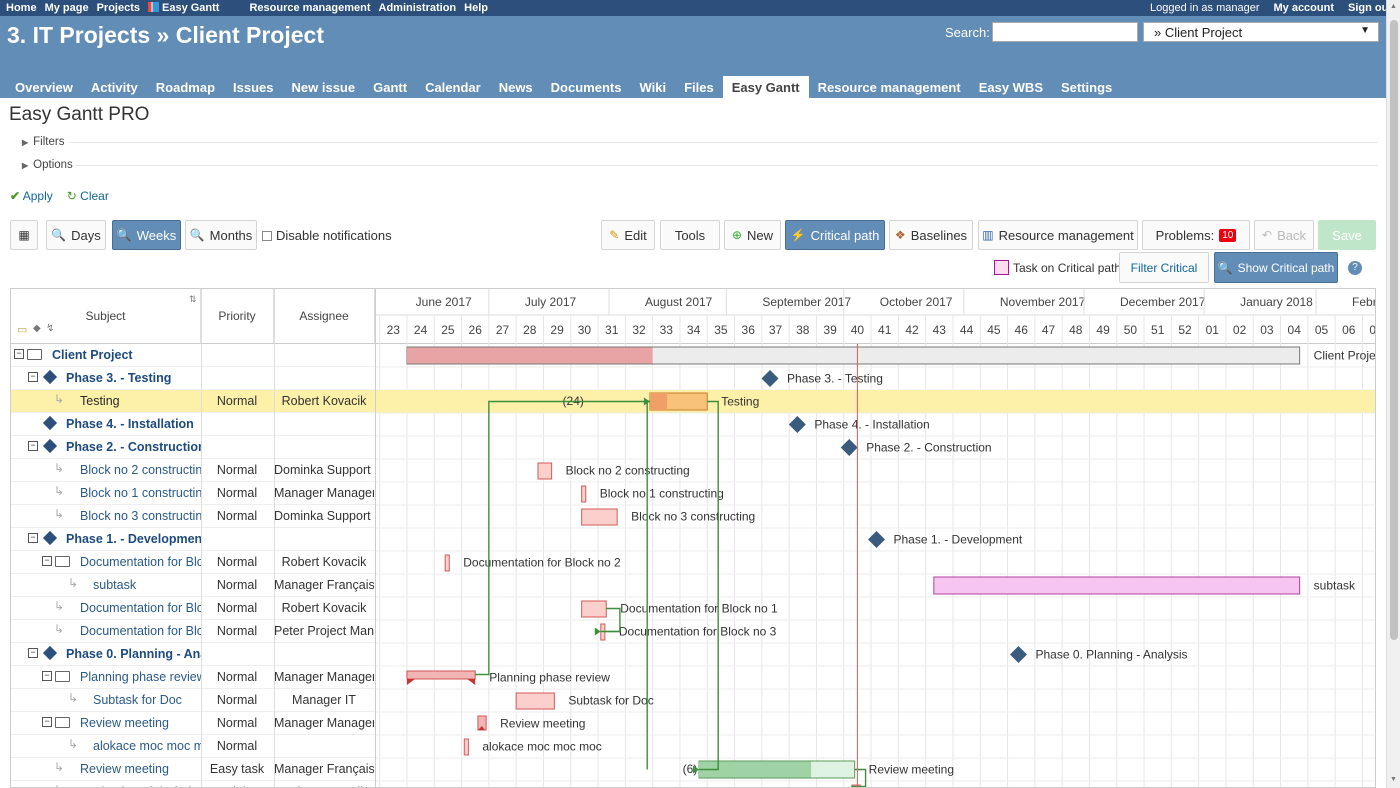  What do you see at coordinates (1303, 8) in the screenshot?
I see `my-account-link: My account` at bounding box center [1303, 8].